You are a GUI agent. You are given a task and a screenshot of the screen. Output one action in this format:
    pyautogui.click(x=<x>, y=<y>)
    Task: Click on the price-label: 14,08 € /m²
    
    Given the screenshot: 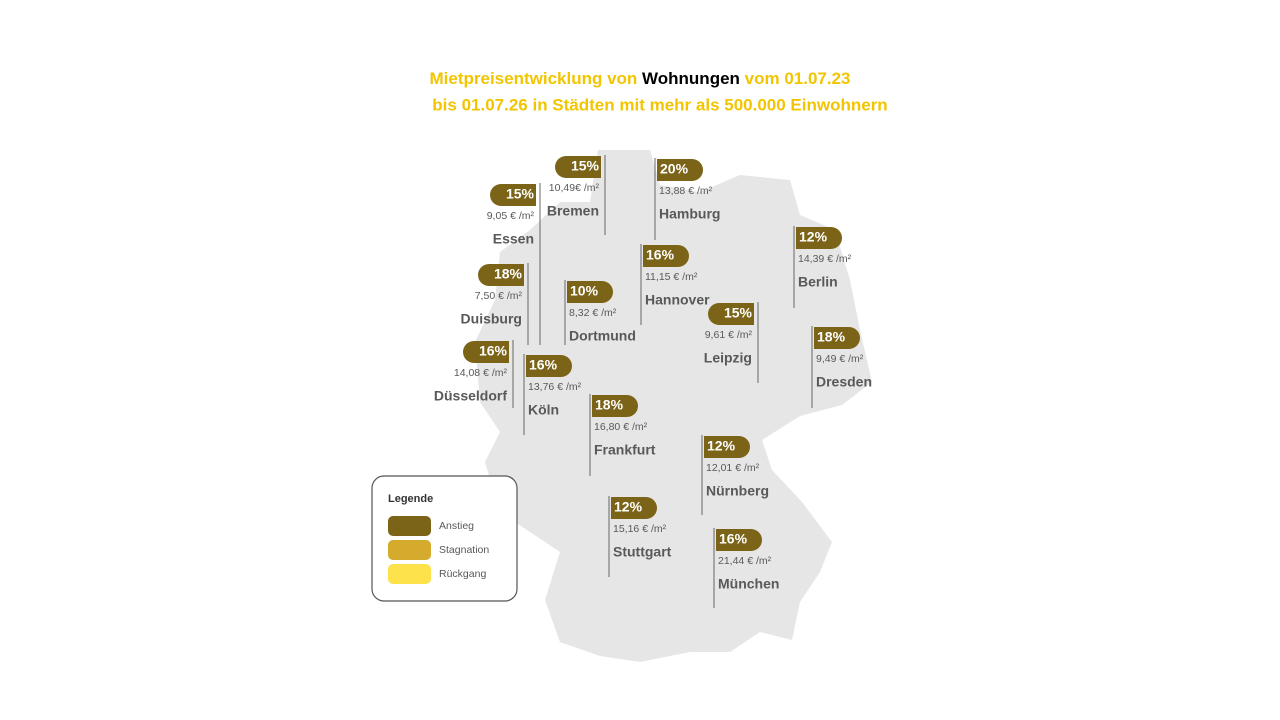 What is the action you would take?
    pyautogui.click(x=481, y=373)
    